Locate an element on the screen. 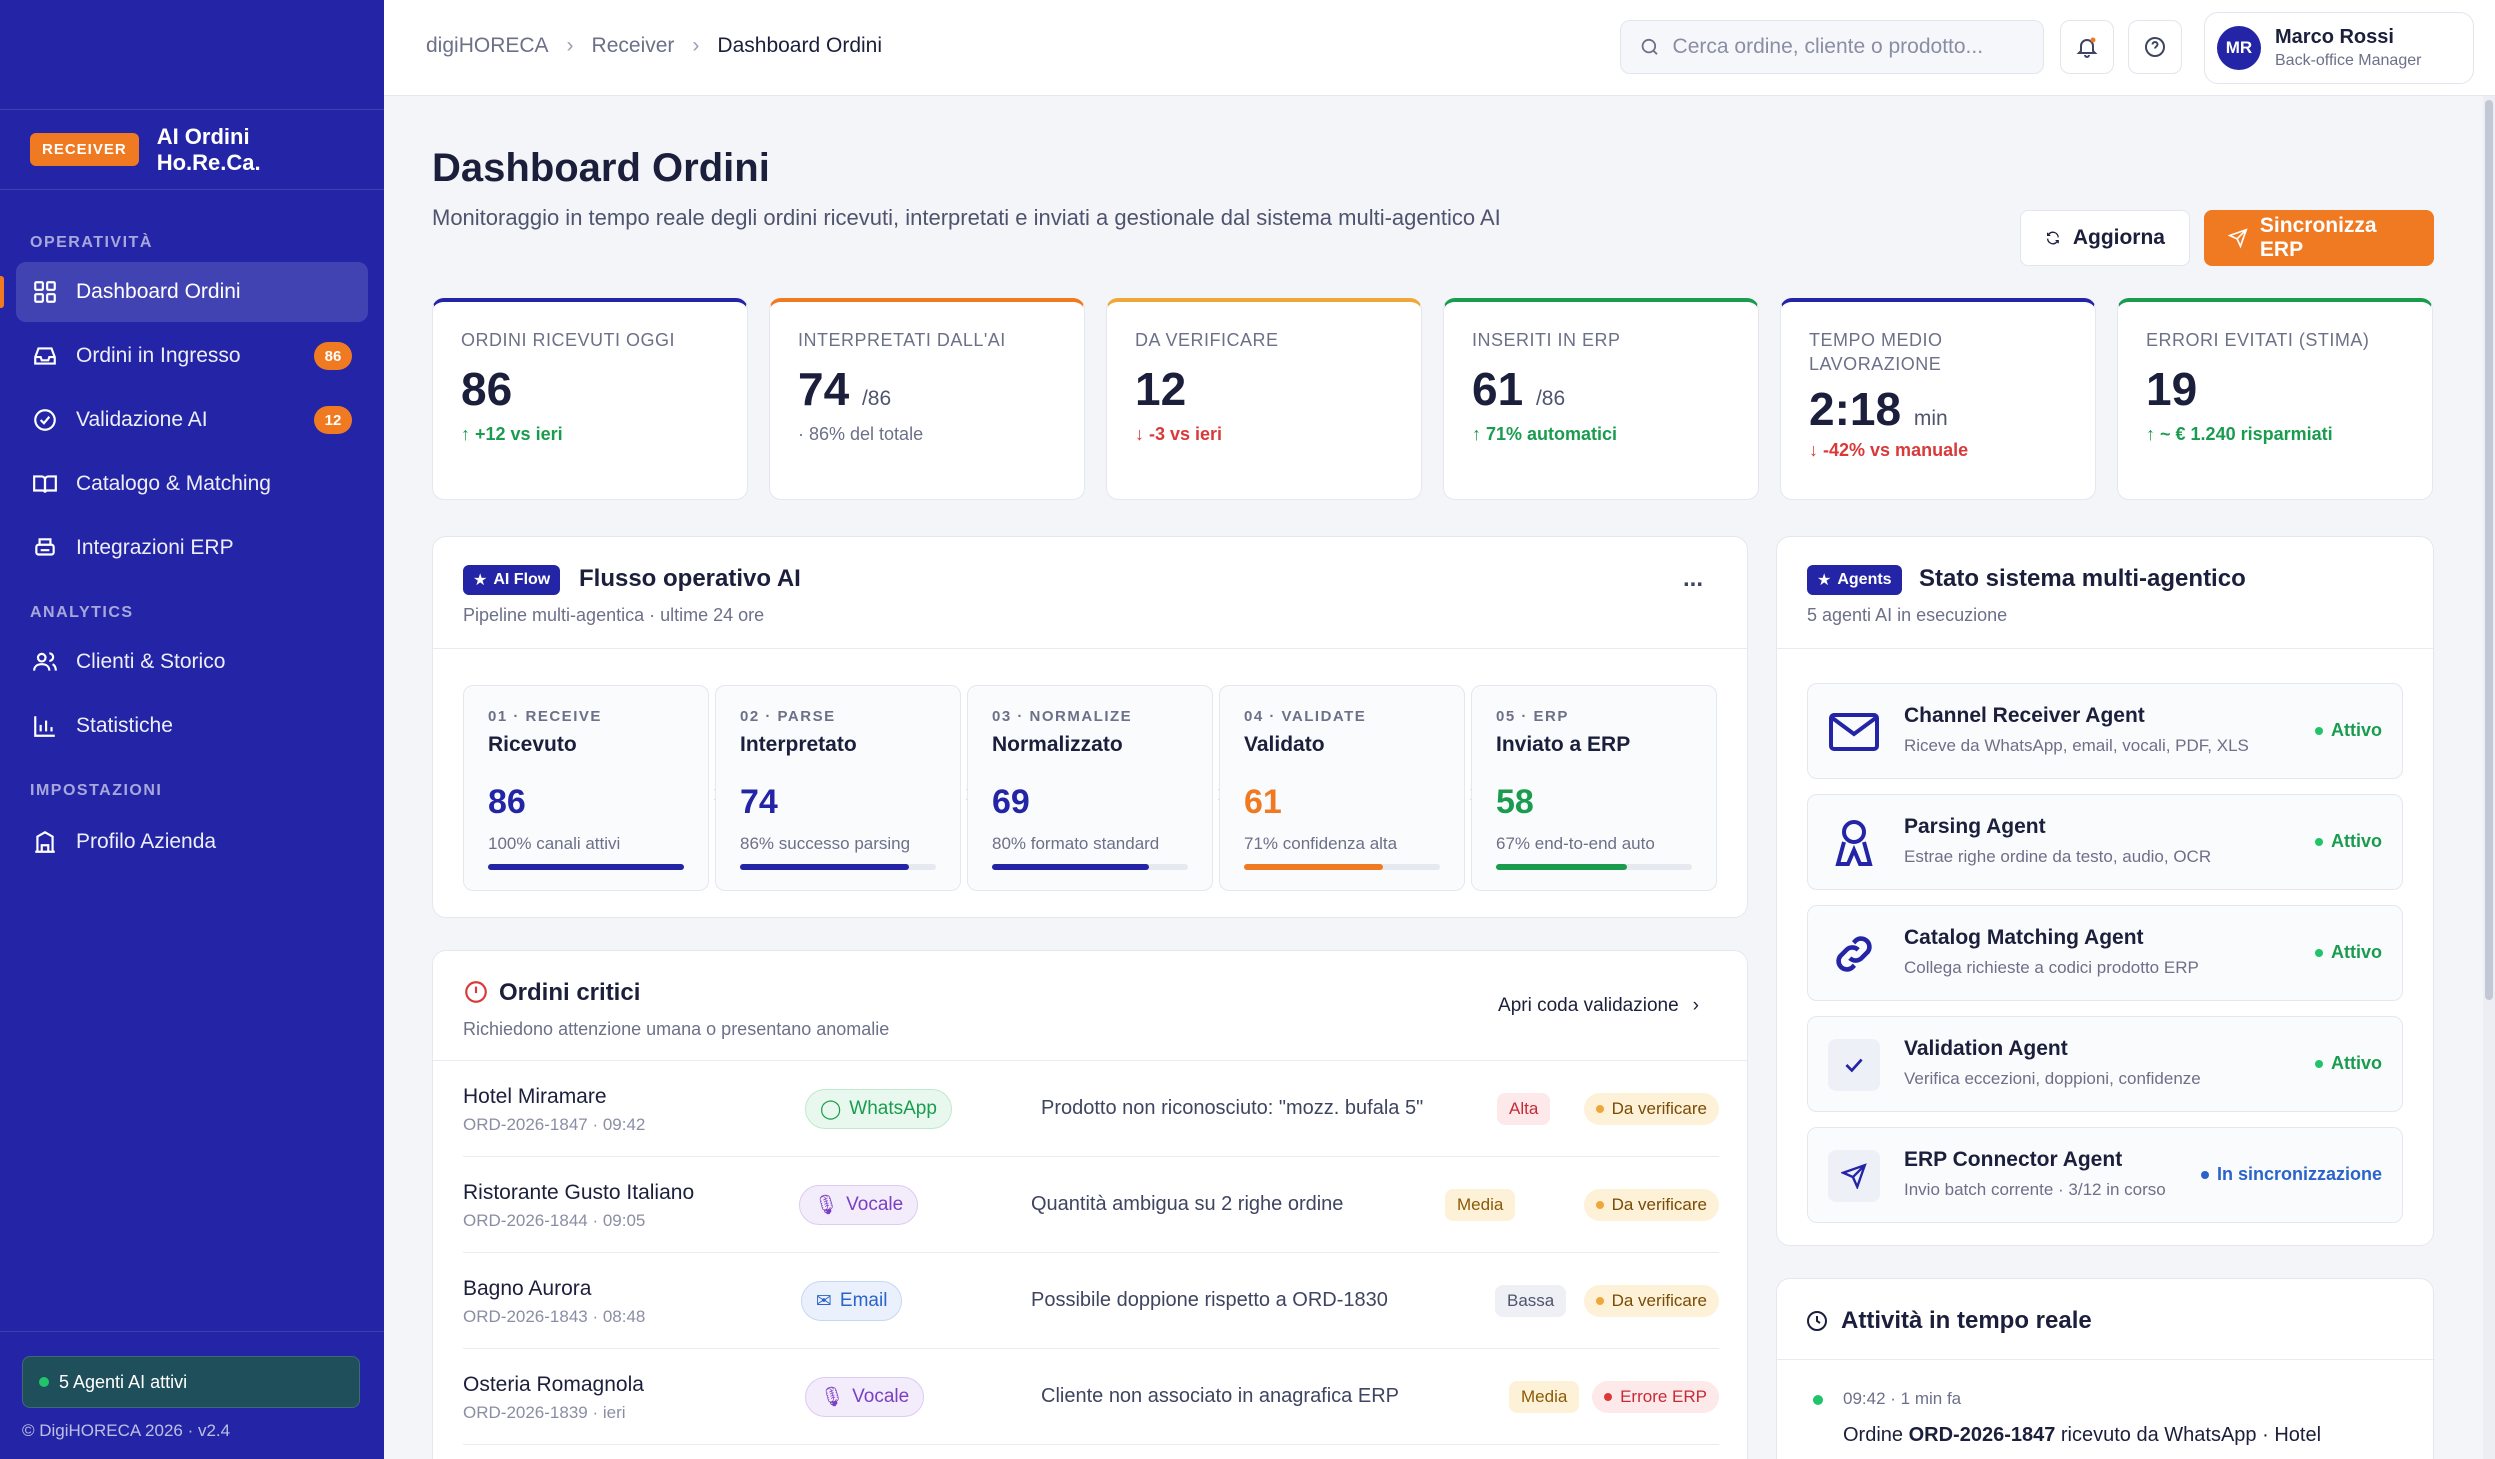  help-icon is located at coordinates (2155, 47).